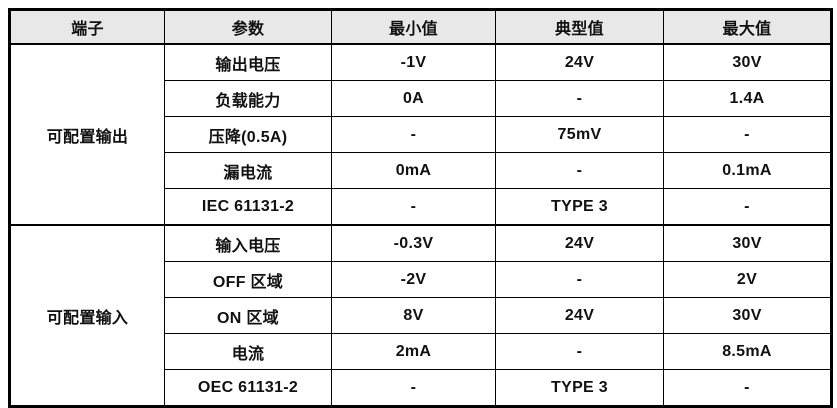 The width and height of the screenshot is (837, 408). Describe the element at coordinates (747, 279) in the screenshot. I see `max-cell: 2V` at that location.